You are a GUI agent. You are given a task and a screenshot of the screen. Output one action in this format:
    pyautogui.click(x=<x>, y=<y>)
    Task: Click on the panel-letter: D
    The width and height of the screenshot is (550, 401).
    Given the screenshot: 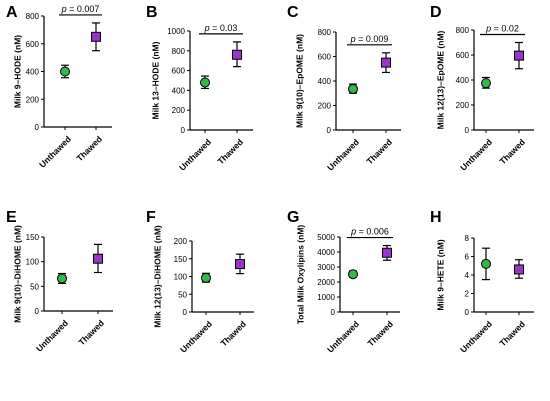 What is the action you would take?
    pyautogui.click(x=436, y=12)
    